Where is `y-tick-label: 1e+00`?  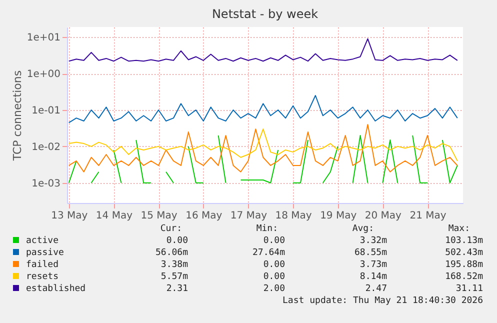 y-tick-label: 1e+00 is located at coordinates (43, 74).